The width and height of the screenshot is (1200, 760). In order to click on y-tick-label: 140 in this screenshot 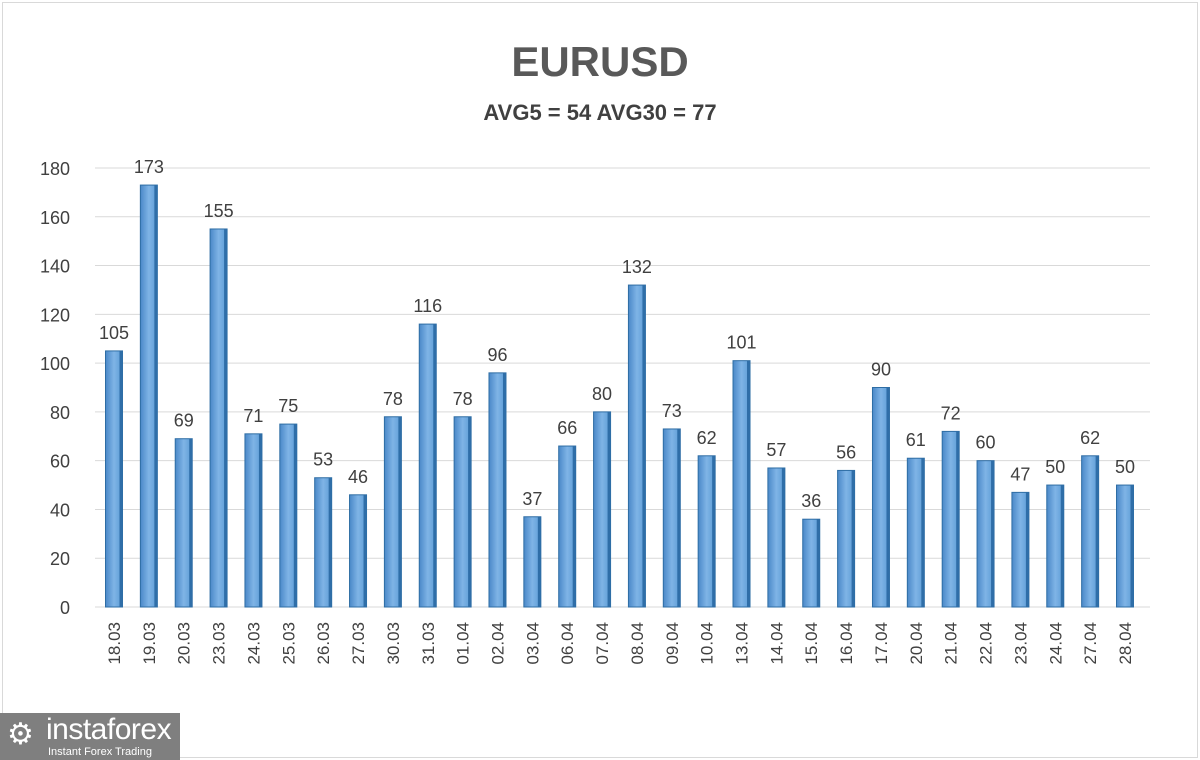, I will do `click(55, 267)`.